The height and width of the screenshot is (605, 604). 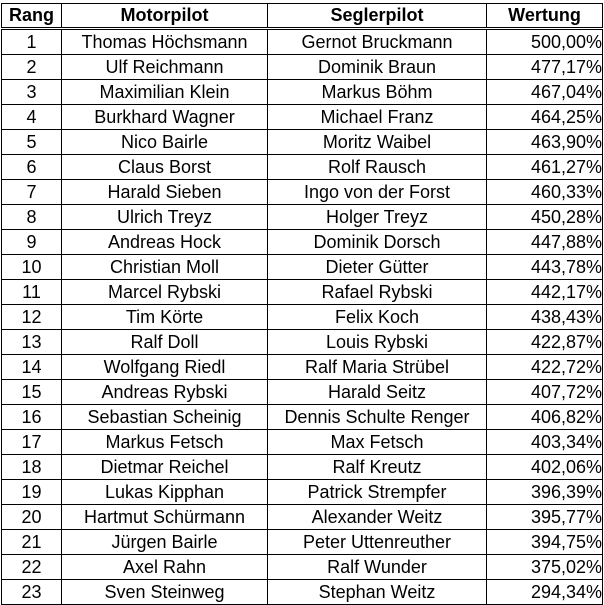 What do you see at coordinates (544, 392) in the screenshot?
I see `cell-wertung: 407,72%` at bounding box center [544, 392].